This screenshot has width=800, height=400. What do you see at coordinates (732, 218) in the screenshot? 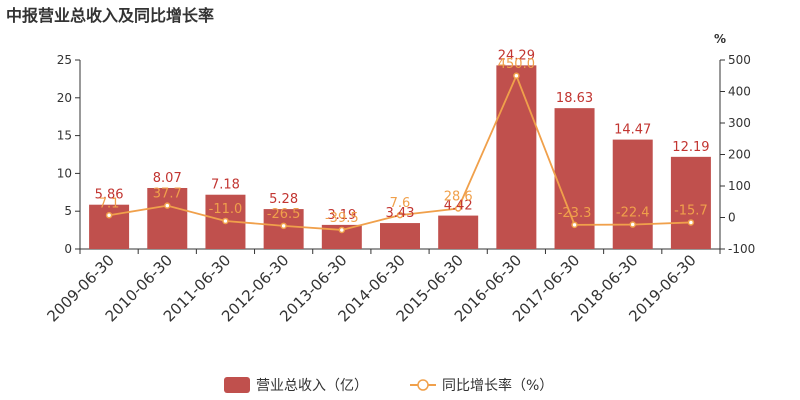
I see `right-axis-tick-label: 0` at bounding box center [732, 218].